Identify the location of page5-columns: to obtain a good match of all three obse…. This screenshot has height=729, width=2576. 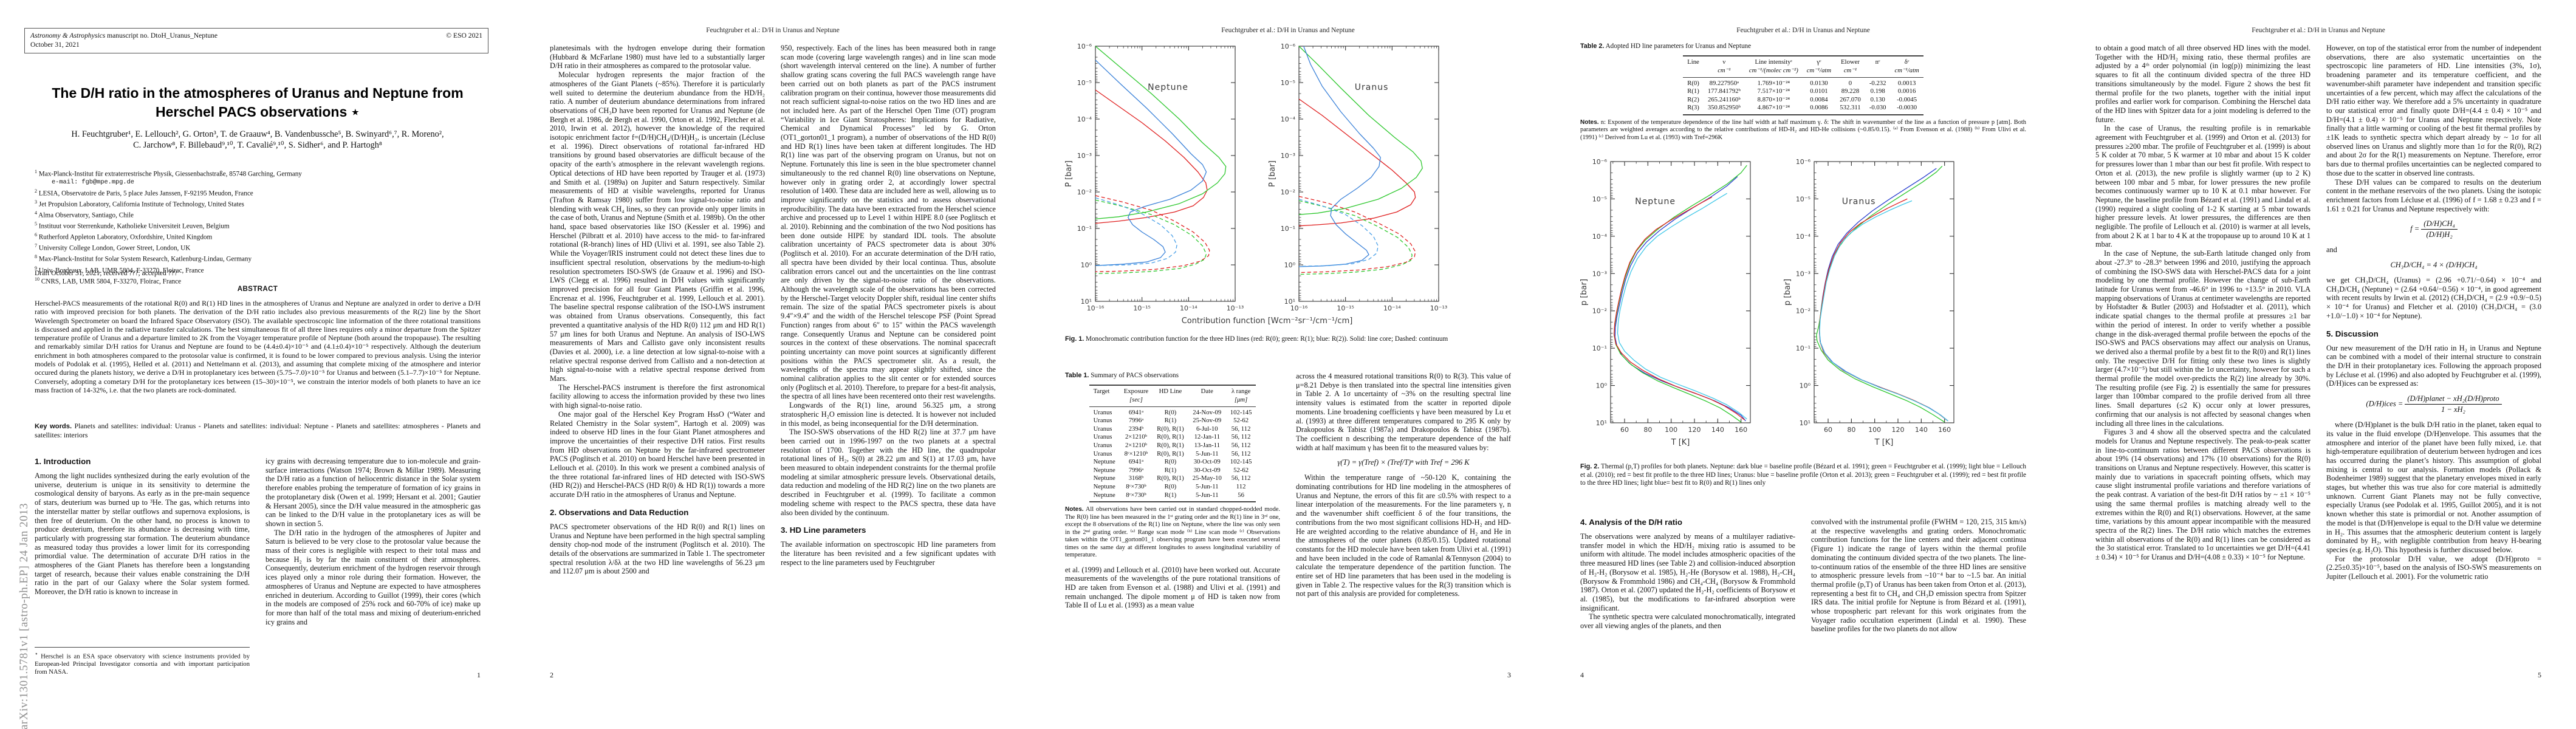
(2318, 350).